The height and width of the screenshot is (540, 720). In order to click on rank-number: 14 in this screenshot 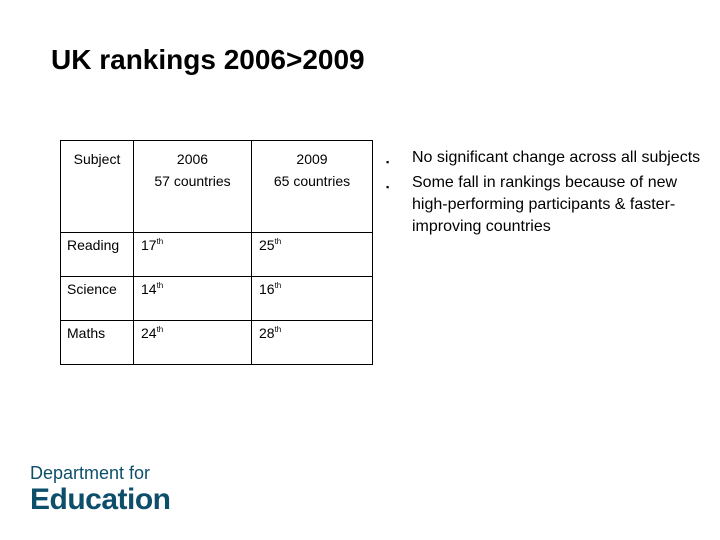, I will do `click(149, 289)`.